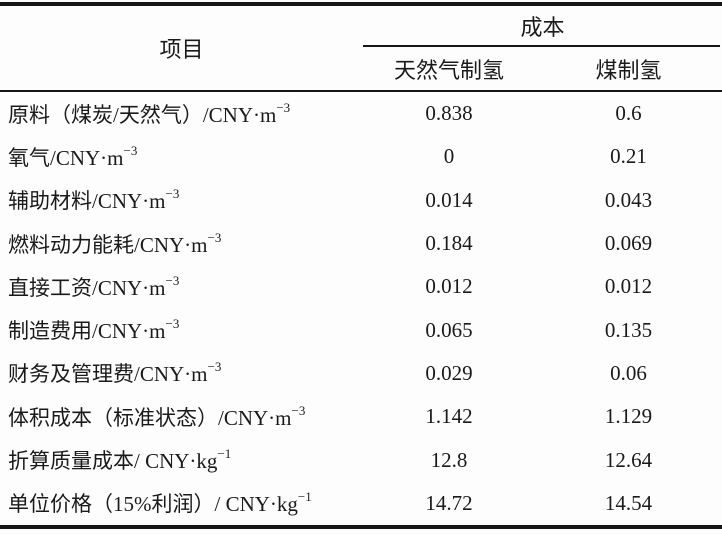 The width and height of the screenshot is (722, 535). Describe the element at coordinates (181, 200) in the screenshot. I see `row-label: 辅助材料/CNY·m−3` at that location.